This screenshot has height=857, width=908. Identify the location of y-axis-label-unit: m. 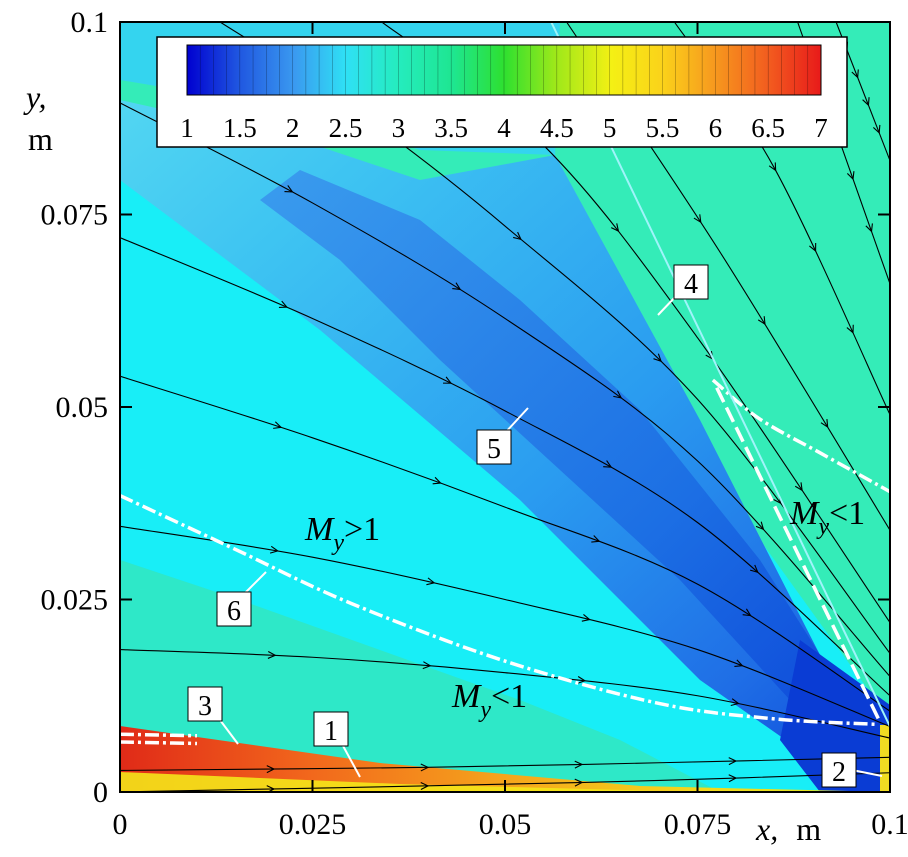
(40, 139).